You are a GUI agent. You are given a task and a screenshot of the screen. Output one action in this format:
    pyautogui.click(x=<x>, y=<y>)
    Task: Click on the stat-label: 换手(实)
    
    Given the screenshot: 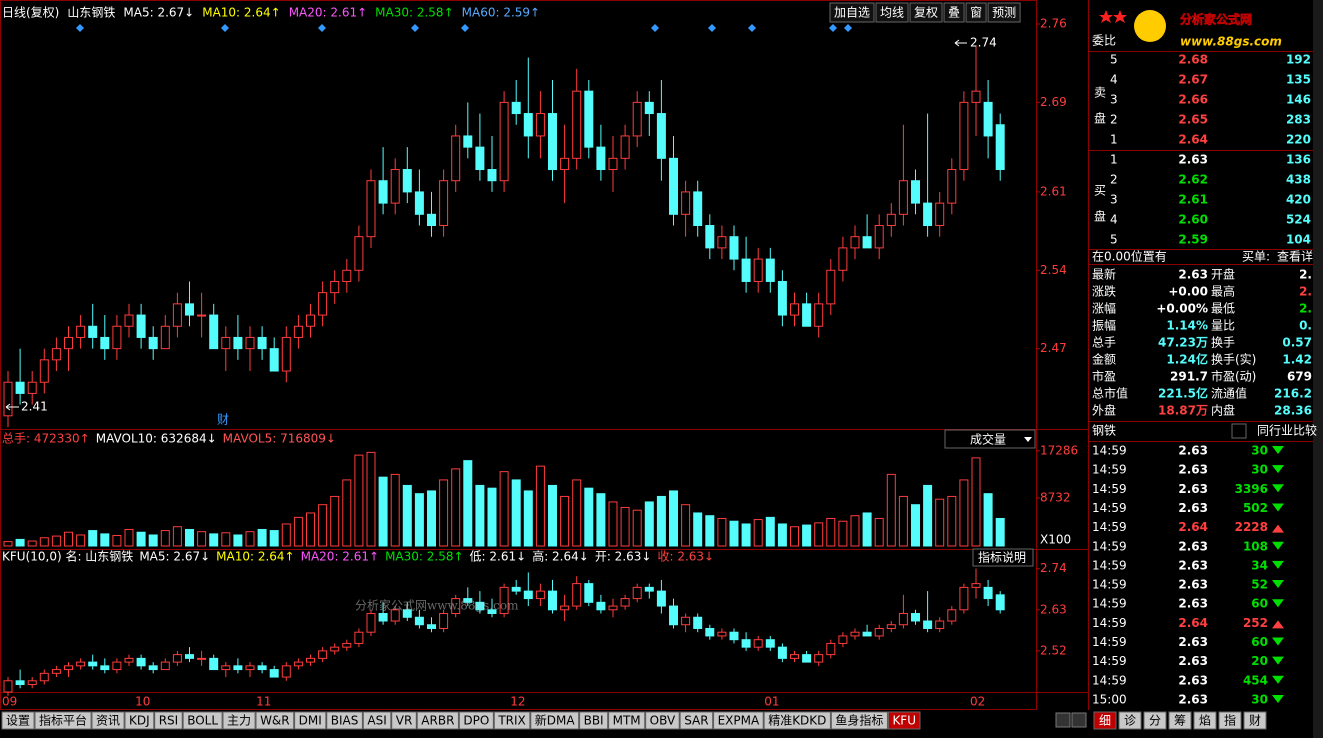 What is the action you would take?
    pyautogui.click(x=1233, y=359)
    